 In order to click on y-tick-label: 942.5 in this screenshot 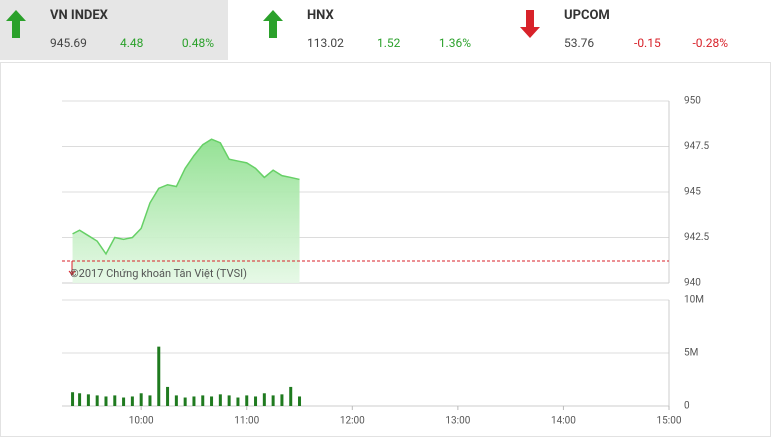, I will do `click(696, 237)`.